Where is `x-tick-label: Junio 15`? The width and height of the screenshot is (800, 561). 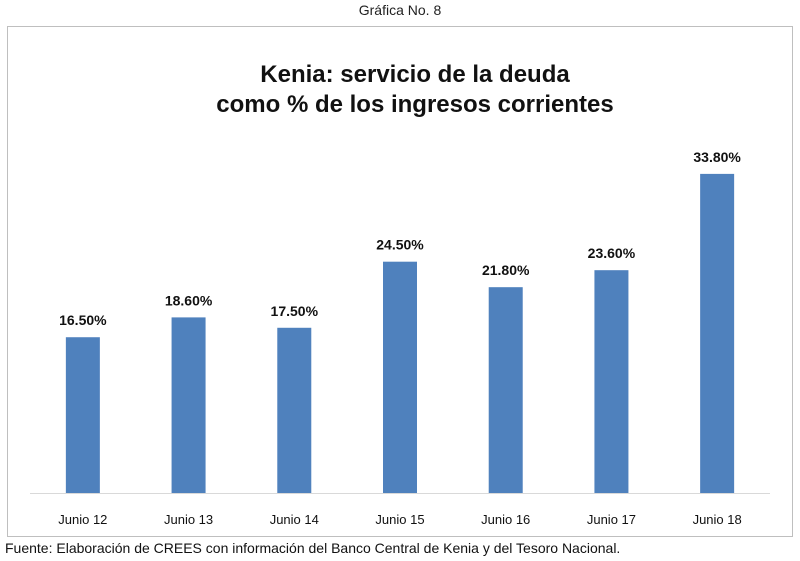 x-tick-label: Junio 15 is located at coordinates (399, 519).